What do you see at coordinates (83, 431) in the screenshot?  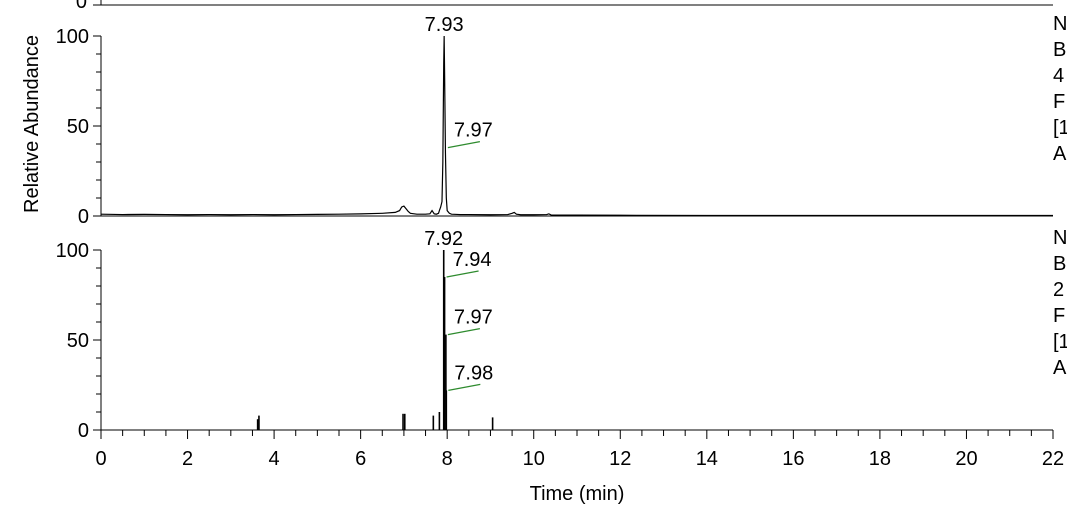 I see `panel-2-y-tick-label: 0` at bounding box center [83, 431].